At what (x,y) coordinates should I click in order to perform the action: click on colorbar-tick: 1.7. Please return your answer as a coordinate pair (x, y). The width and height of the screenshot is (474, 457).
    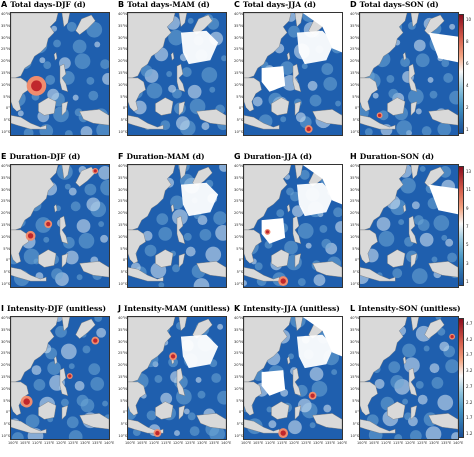
    Looking at the image, I should click on (469, 418).